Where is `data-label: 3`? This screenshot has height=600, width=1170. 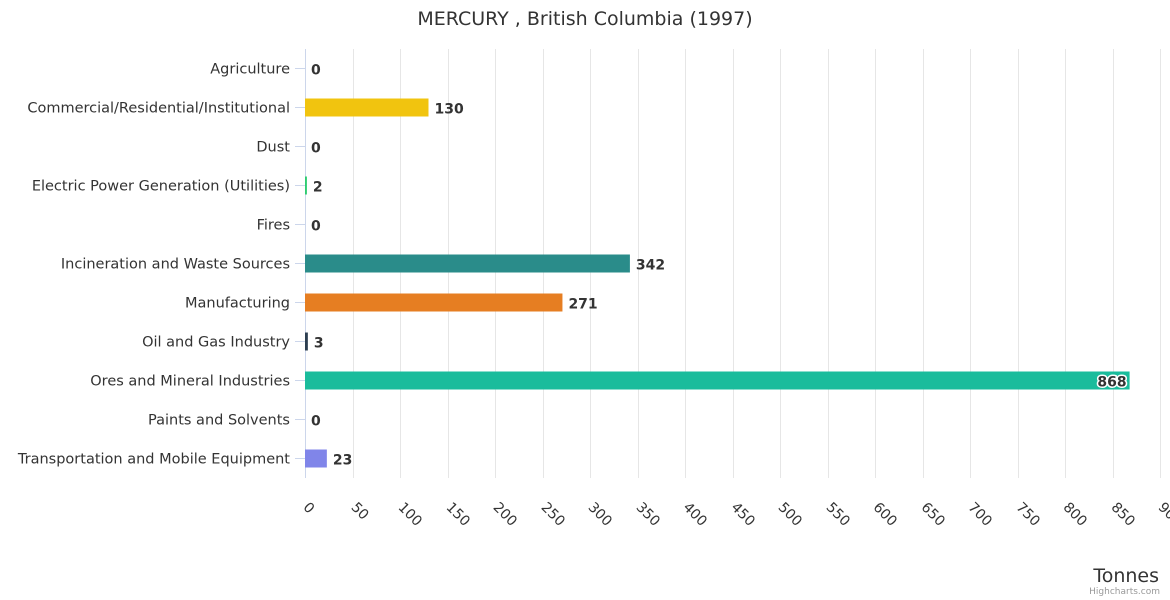
data-label: 3 is located at coordinates (319, 344).